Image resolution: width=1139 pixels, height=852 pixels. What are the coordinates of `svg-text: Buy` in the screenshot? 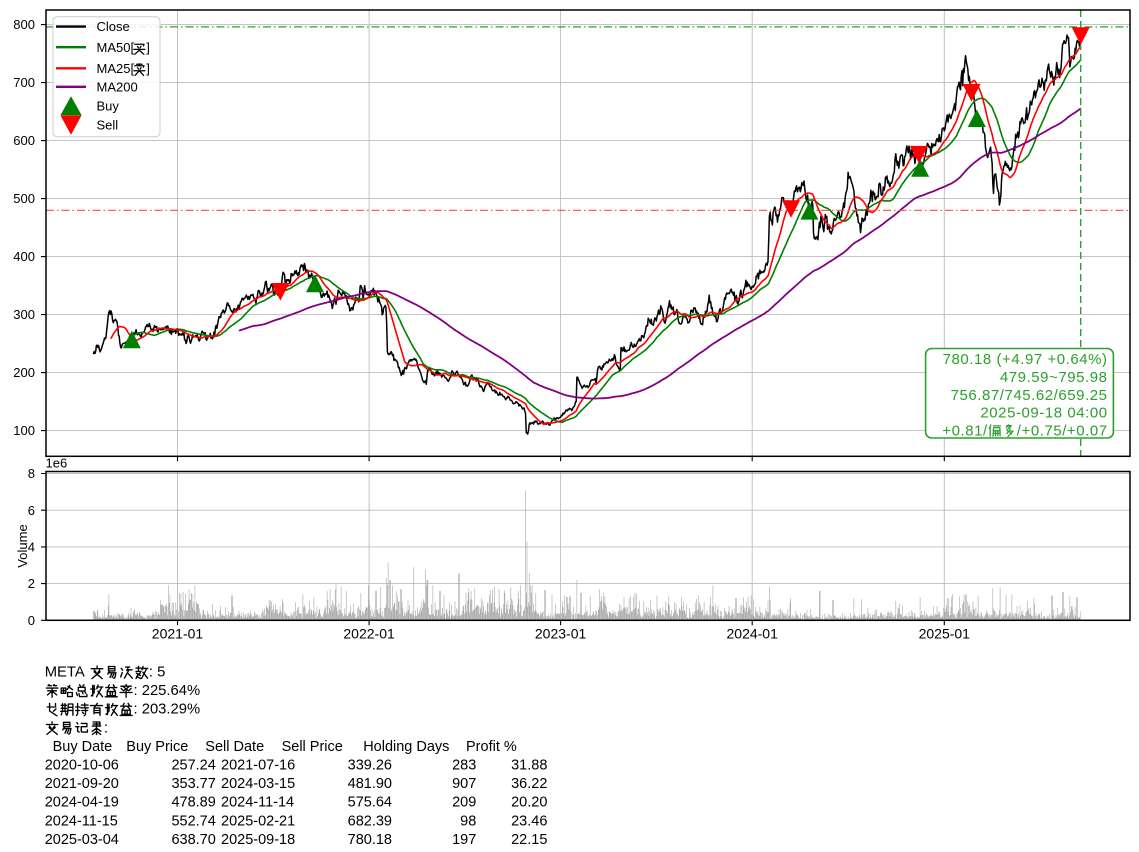 It's located at (108, 105).